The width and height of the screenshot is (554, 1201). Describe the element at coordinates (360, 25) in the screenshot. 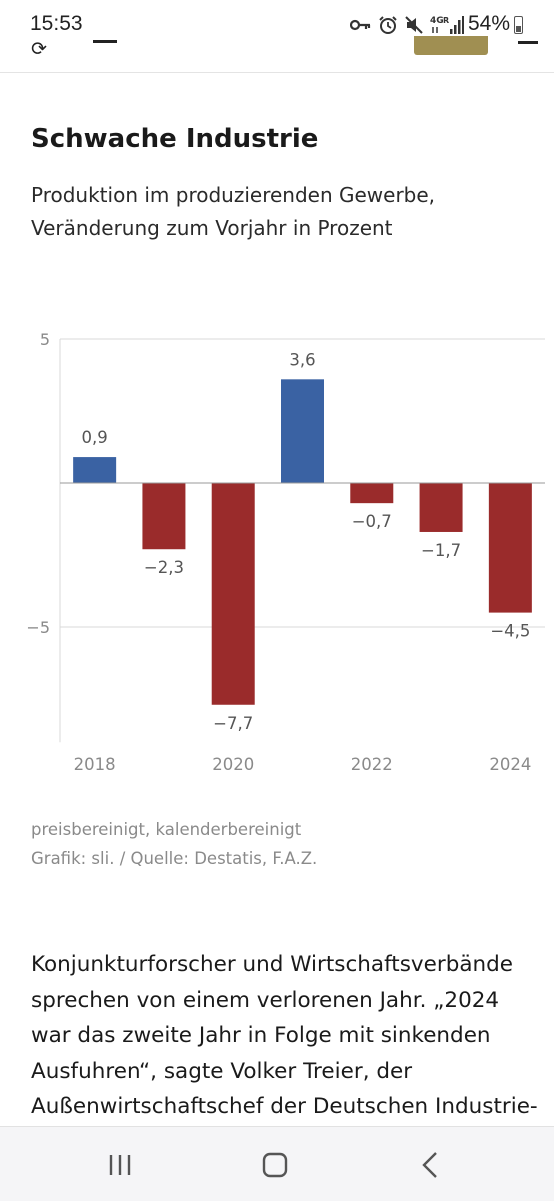

I see `vpn-key-icon` at that location.